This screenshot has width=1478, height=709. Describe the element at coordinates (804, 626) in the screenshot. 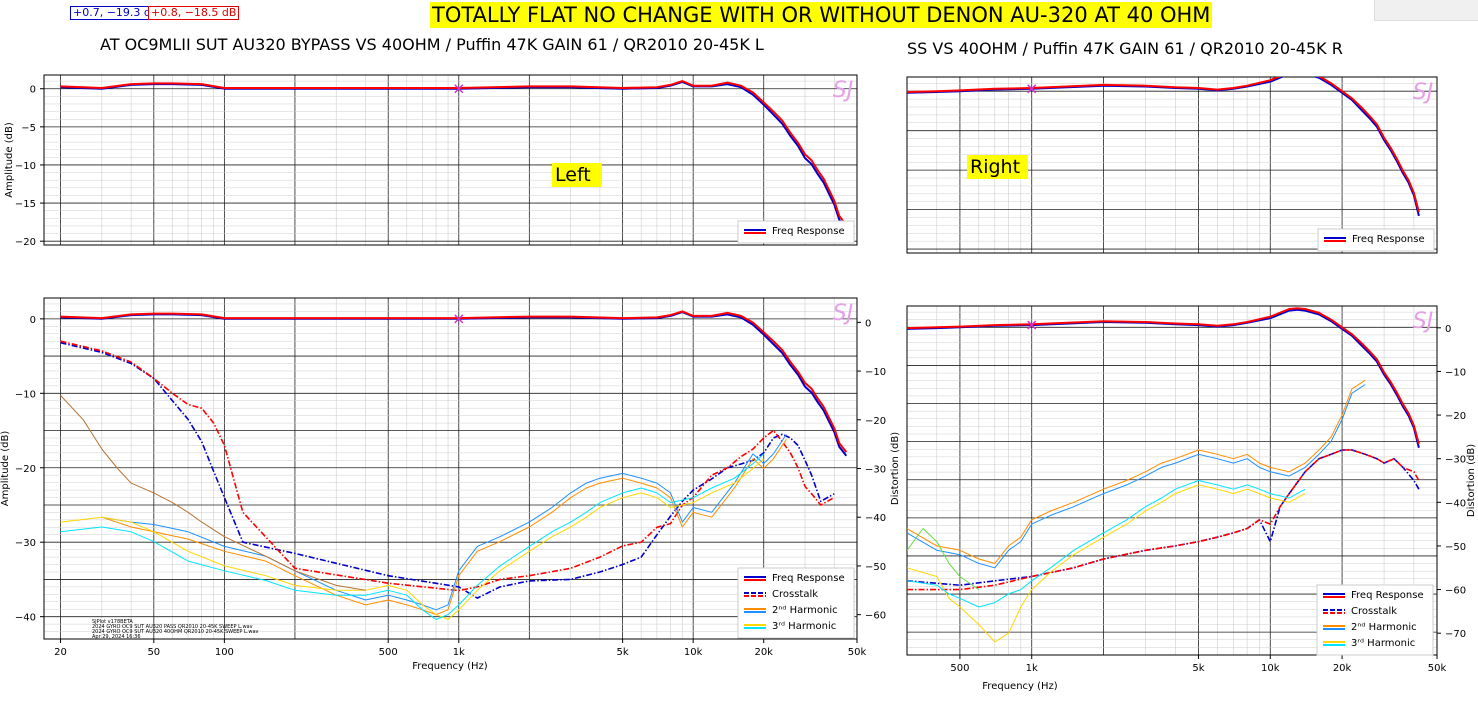

I see `left-bottom-legend-label: 3ʳᵈ Harmonic` at that location.